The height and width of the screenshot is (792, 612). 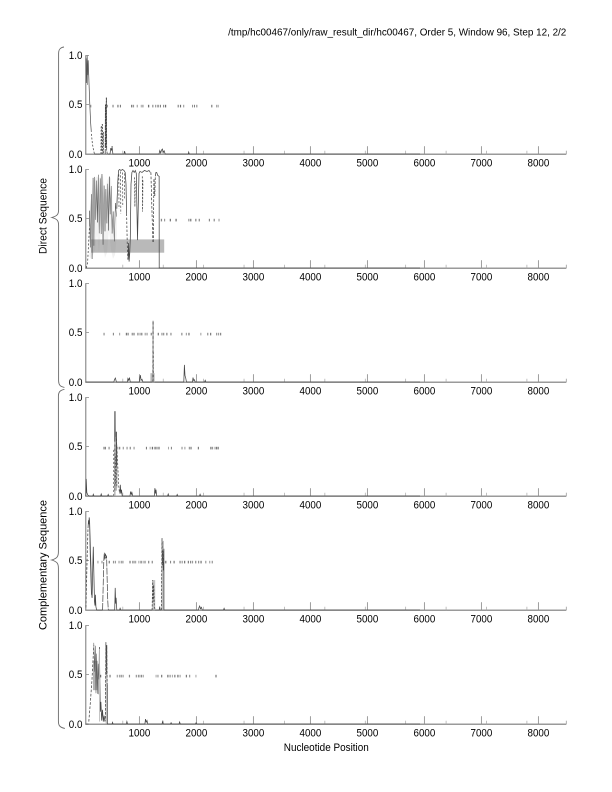 I want to click on svg-text: Direct Sequence, so click(x=44, y=216).